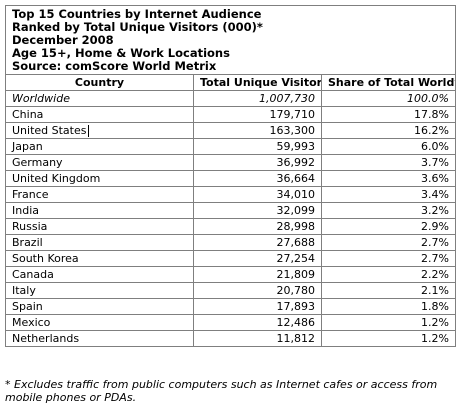 The image size is (458, 410). What do you see at coordinates (257, 194) in the screenshot?
I see `visitors-cell: 34,010` at bounding box center [257, 194].